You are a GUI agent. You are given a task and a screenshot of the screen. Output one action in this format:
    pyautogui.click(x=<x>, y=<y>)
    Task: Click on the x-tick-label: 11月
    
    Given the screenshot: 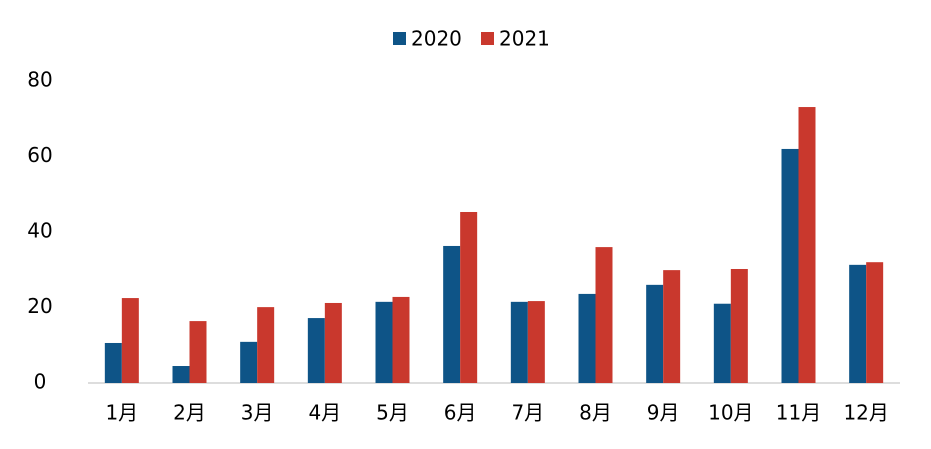 What is the action you would take?
    pyautogui.click(x=798, y=413)
    